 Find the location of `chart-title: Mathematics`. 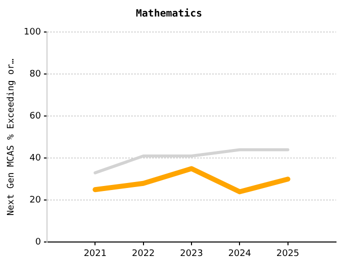

chart-title: Mathematics is located at coordinates (169, 14).